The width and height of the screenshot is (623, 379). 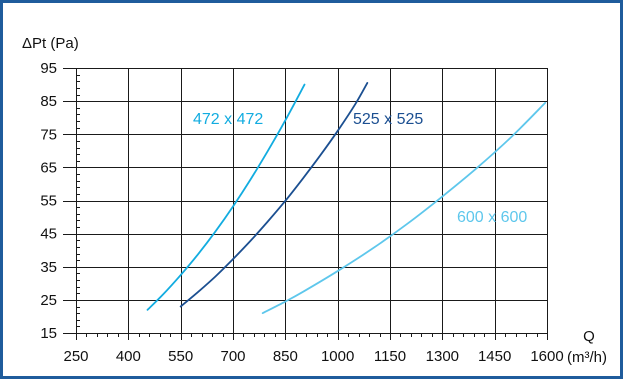 What do you see at coordinates (546, 356) in the screenshot?
I see `x-tick-label: 1600` at bounding box center [546, 356].